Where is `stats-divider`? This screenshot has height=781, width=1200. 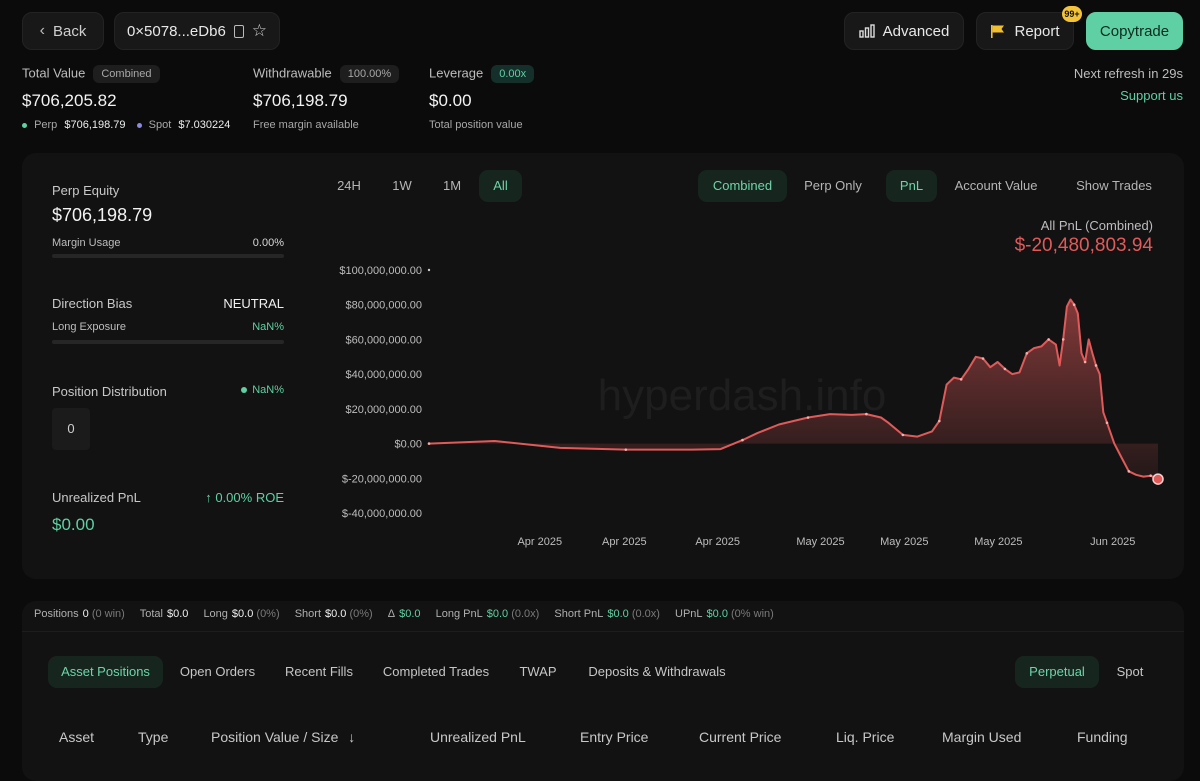
stats-divider is located at coordinates (603, 631).